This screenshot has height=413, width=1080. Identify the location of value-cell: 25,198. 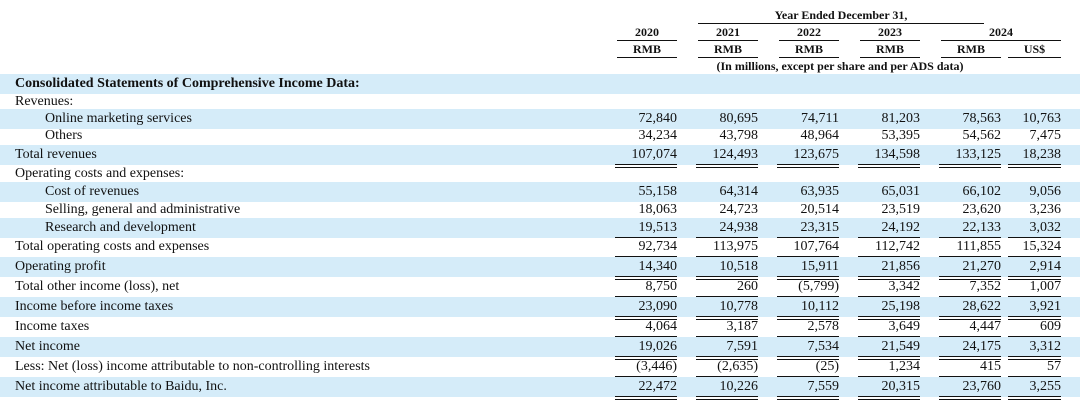
(901, 306).